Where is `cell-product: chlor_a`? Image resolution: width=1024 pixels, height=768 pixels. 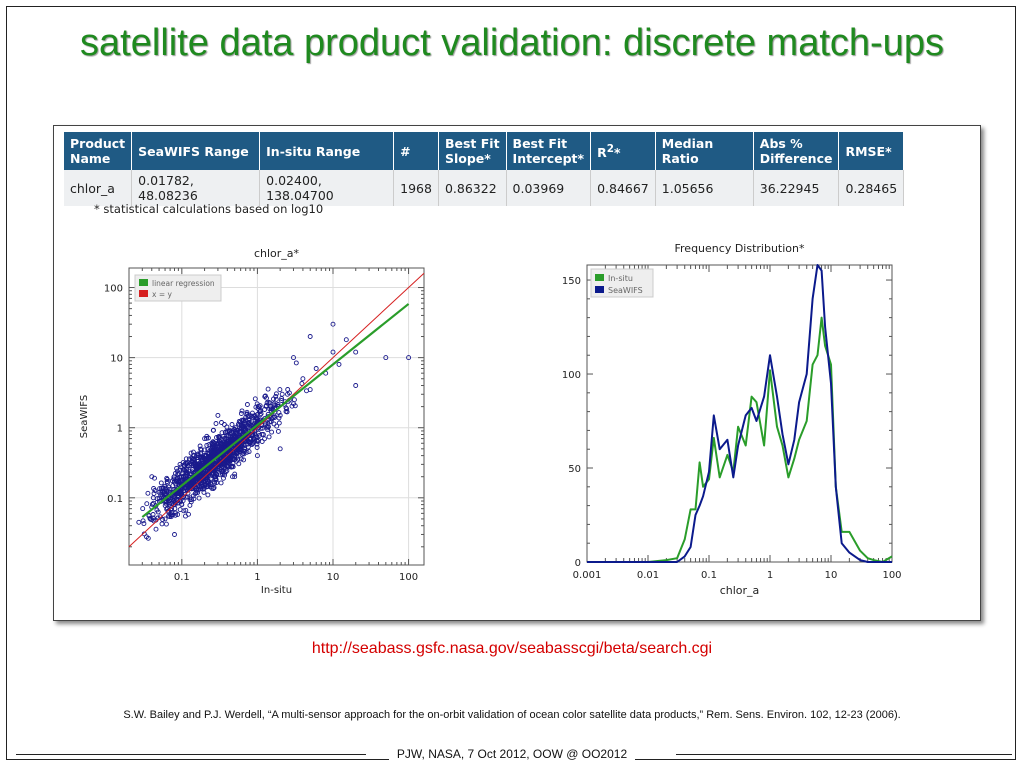
cell-product: chlor_a is located at coordinates (98, 188).